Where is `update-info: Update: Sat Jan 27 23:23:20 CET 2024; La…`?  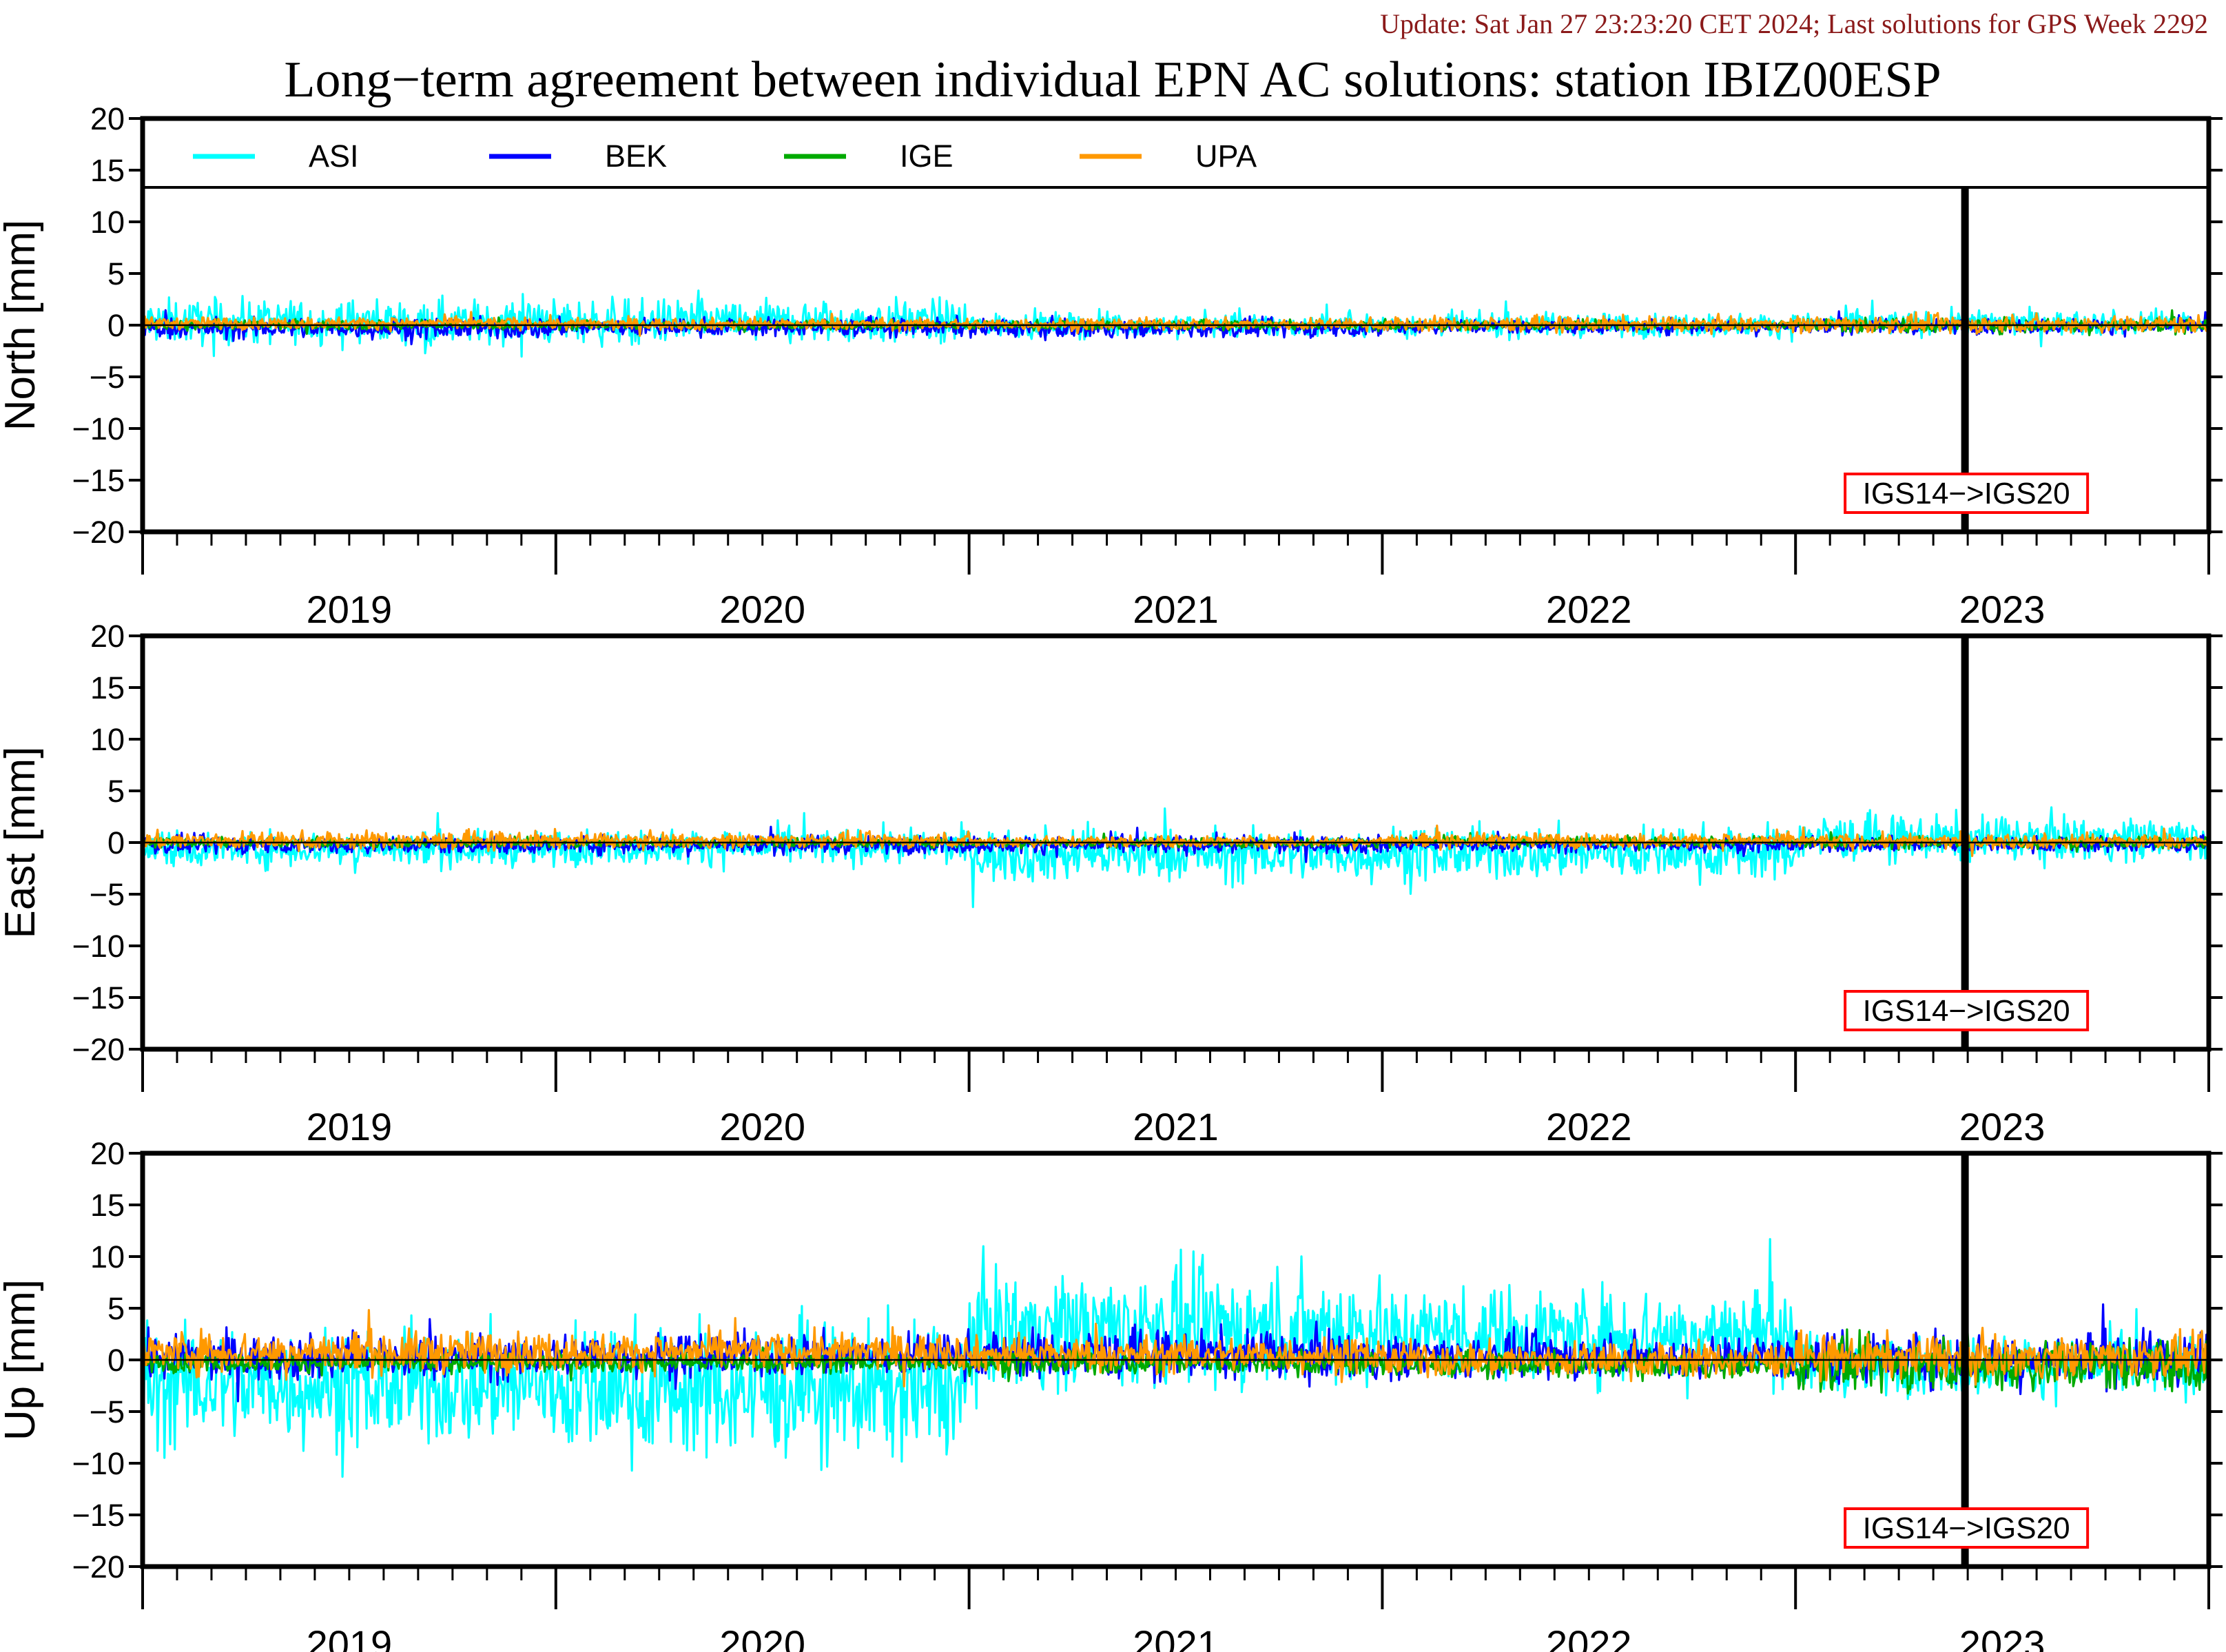 update-info: Update: Sat Jan 27 23:23:20 CET 2024; La… is located at coordinates (1794, 23).